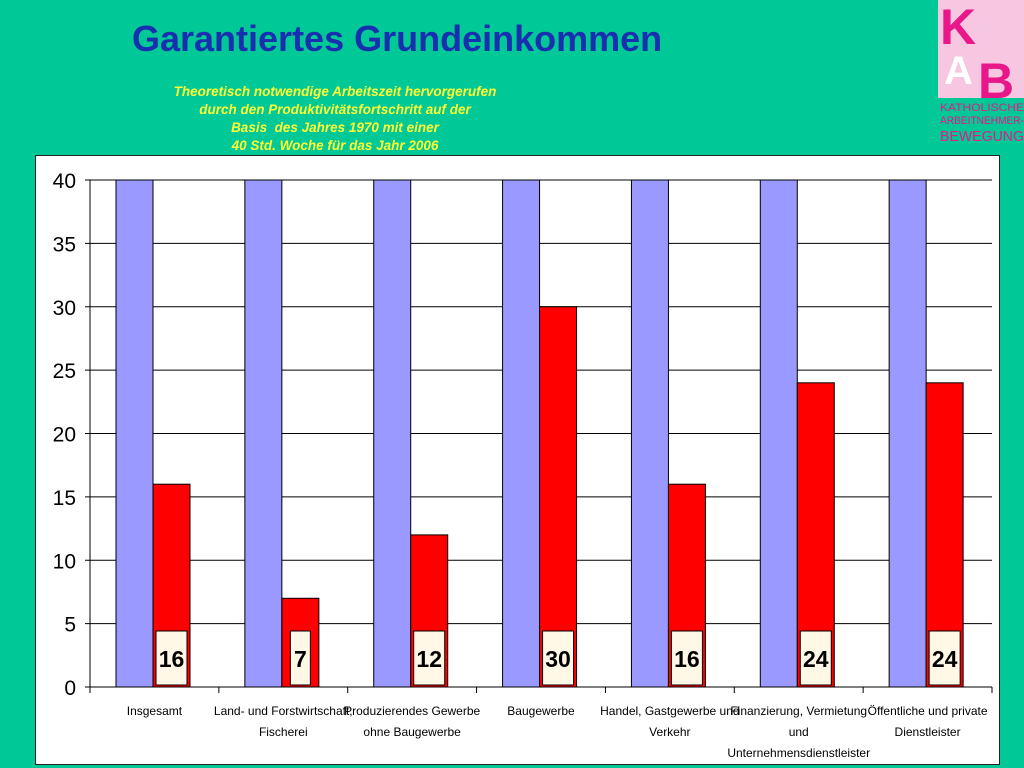  What do you see at coordinates (70, 688) in the screenshot?
I see `y-tick-label: 0` at bounding box center [70, 688].